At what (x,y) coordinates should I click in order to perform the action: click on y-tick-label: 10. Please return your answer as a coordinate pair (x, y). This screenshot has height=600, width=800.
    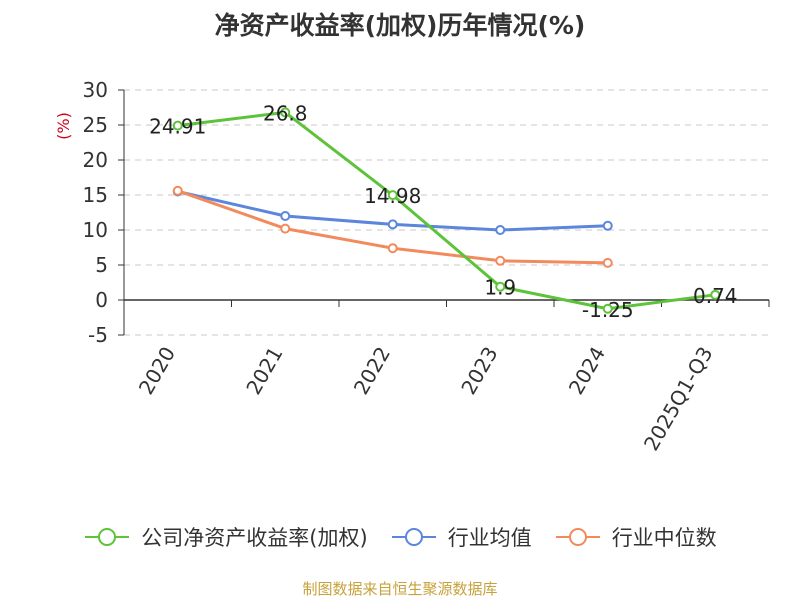
    Looking at the image, I should click on (95, 230).